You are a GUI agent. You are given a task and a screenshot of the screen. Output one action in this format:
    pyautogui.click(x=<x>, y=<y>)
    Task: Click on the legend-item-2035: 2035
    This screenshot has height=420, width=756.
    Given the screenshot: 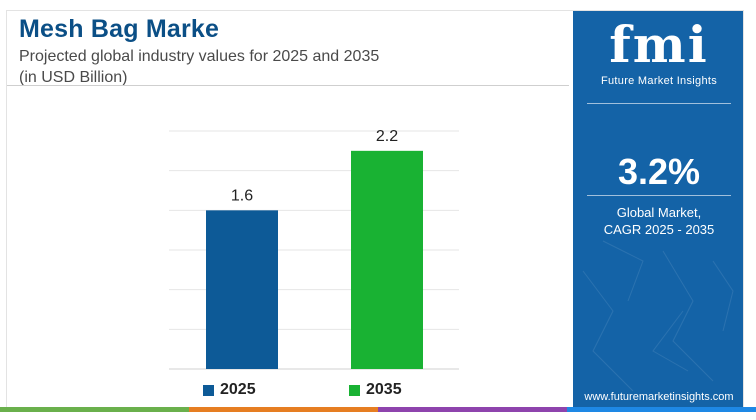 What is the action you would take?
    pyautogui.click(x=375, y=390)
    